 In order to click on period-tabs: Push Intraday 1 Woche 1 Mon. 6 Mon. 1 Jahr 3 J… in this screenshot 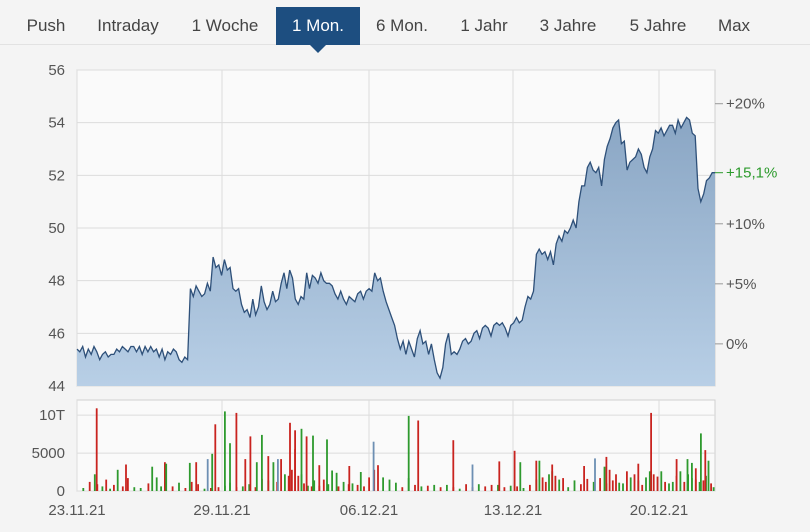, I will do `click(405, 26)`.